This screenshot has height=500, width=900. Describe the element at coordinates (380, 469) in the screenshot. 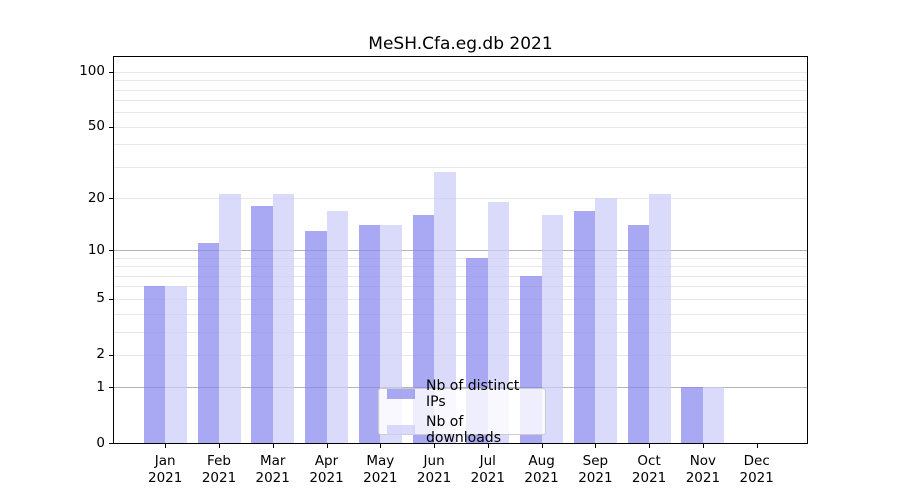

I see `x-tick-label-may: May 2021` at that location.